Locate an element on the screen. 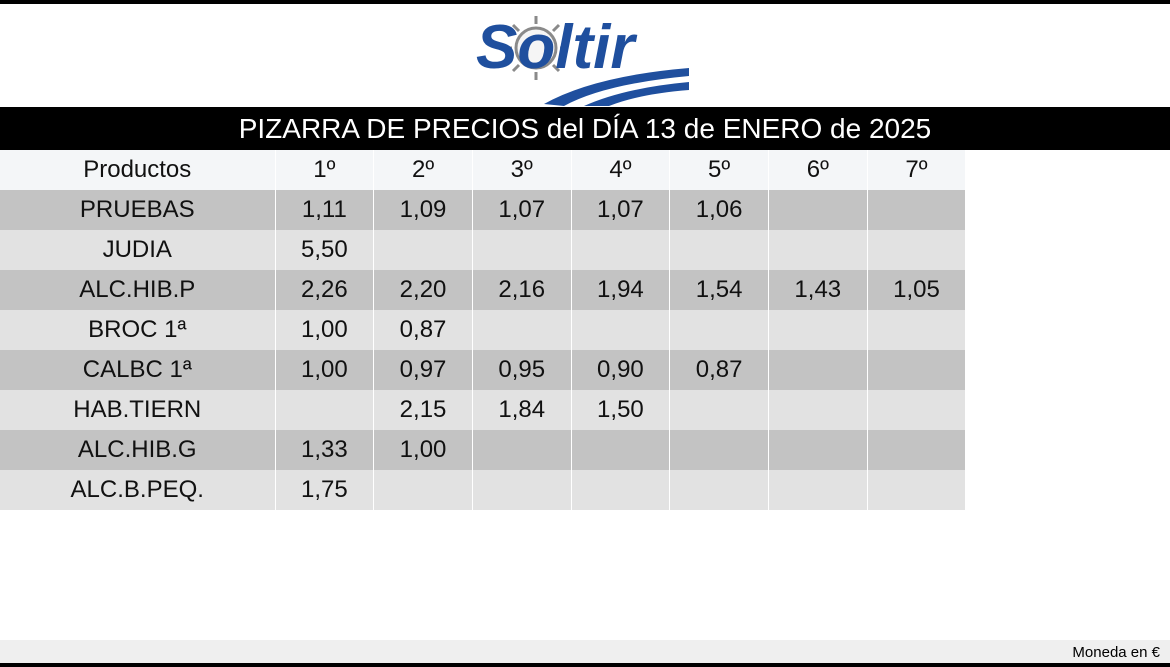 This screenshot has width=1170, height=667. table-row: JUDIA 5,50 is located at coordinates (483, 250).